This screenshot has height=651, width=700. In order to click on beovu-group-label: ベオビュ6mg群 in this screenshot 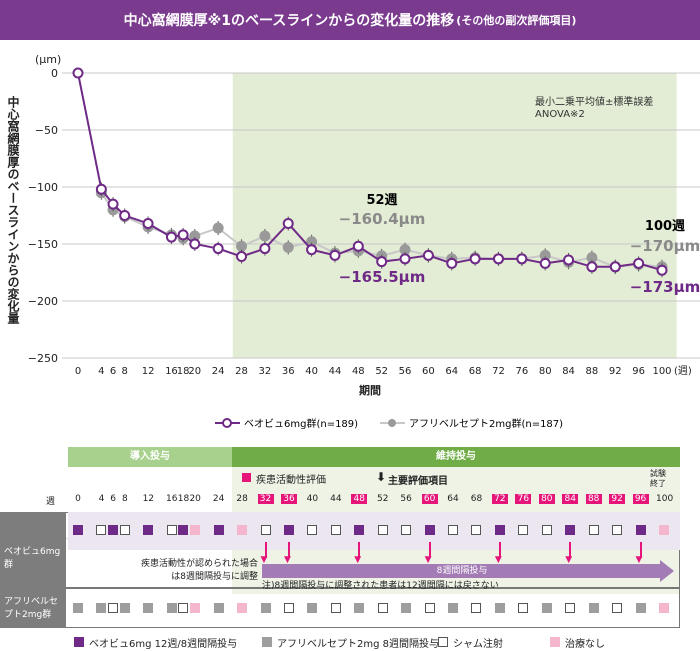, I will do `click(33, 550)`.